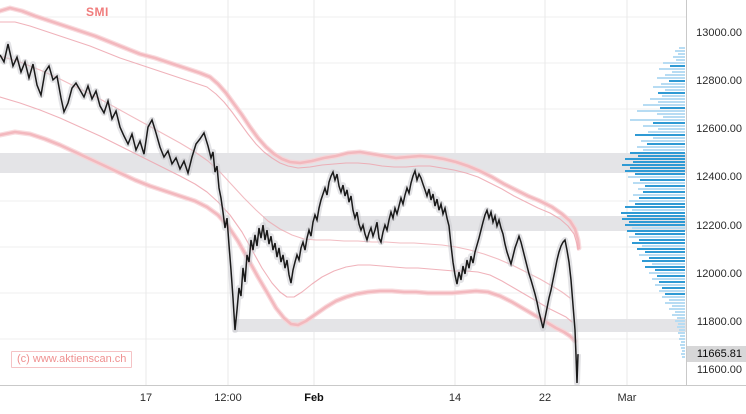  Describe the element at coordinates (719, 274) in the screenshot. I see `y-axis-label: 12000.00` at that location.